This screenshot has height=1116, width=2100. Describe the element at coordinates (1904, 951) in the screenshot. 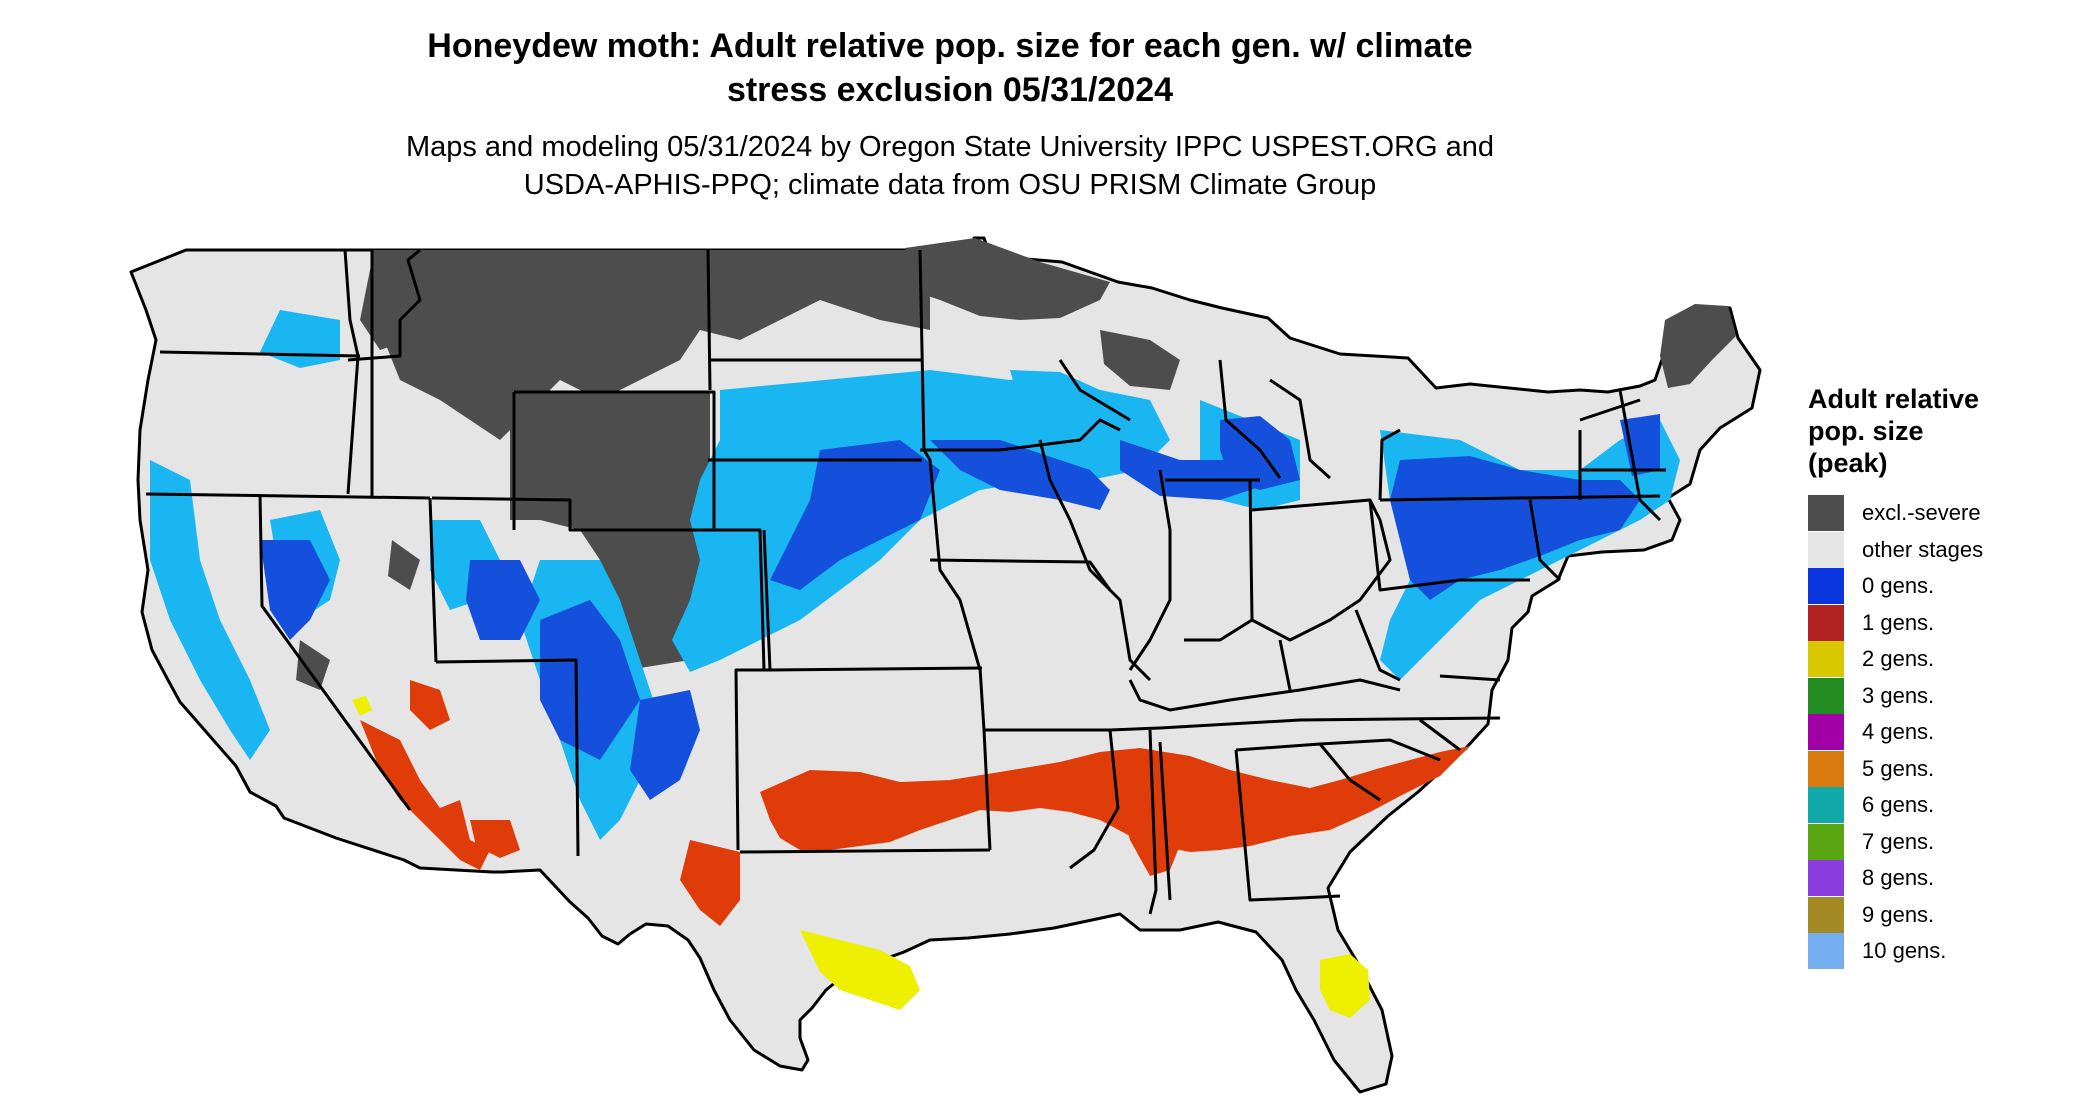

I see `legend-label: 10 gens.` at that location.